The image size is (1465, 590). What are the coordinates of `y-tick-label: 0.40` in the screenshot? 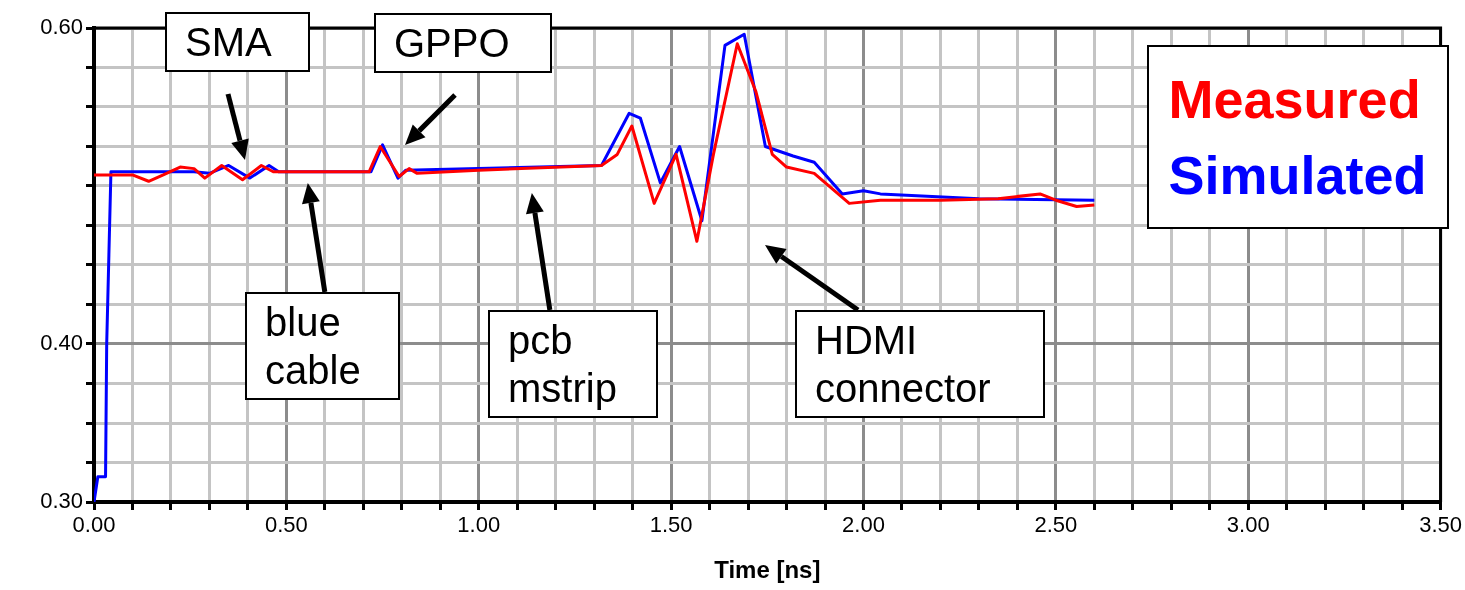 It's located at (61, 343).